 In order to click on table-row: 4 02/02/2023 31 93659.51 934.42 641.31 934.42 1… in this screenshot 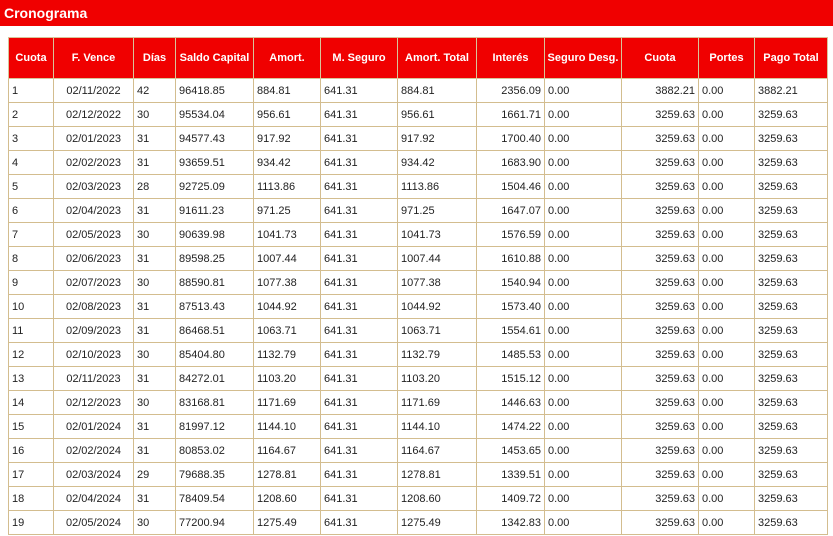, I will do `click(418, 162)`.